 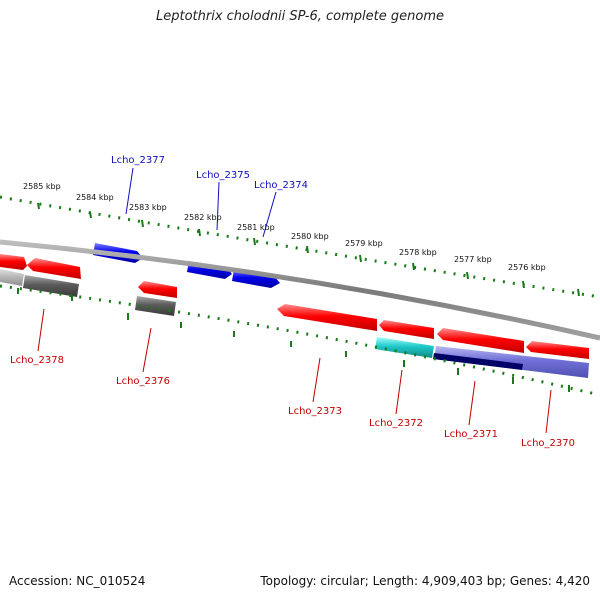 I want to click on gene-lcho-2378-arrow, so click(x=54, y=268).